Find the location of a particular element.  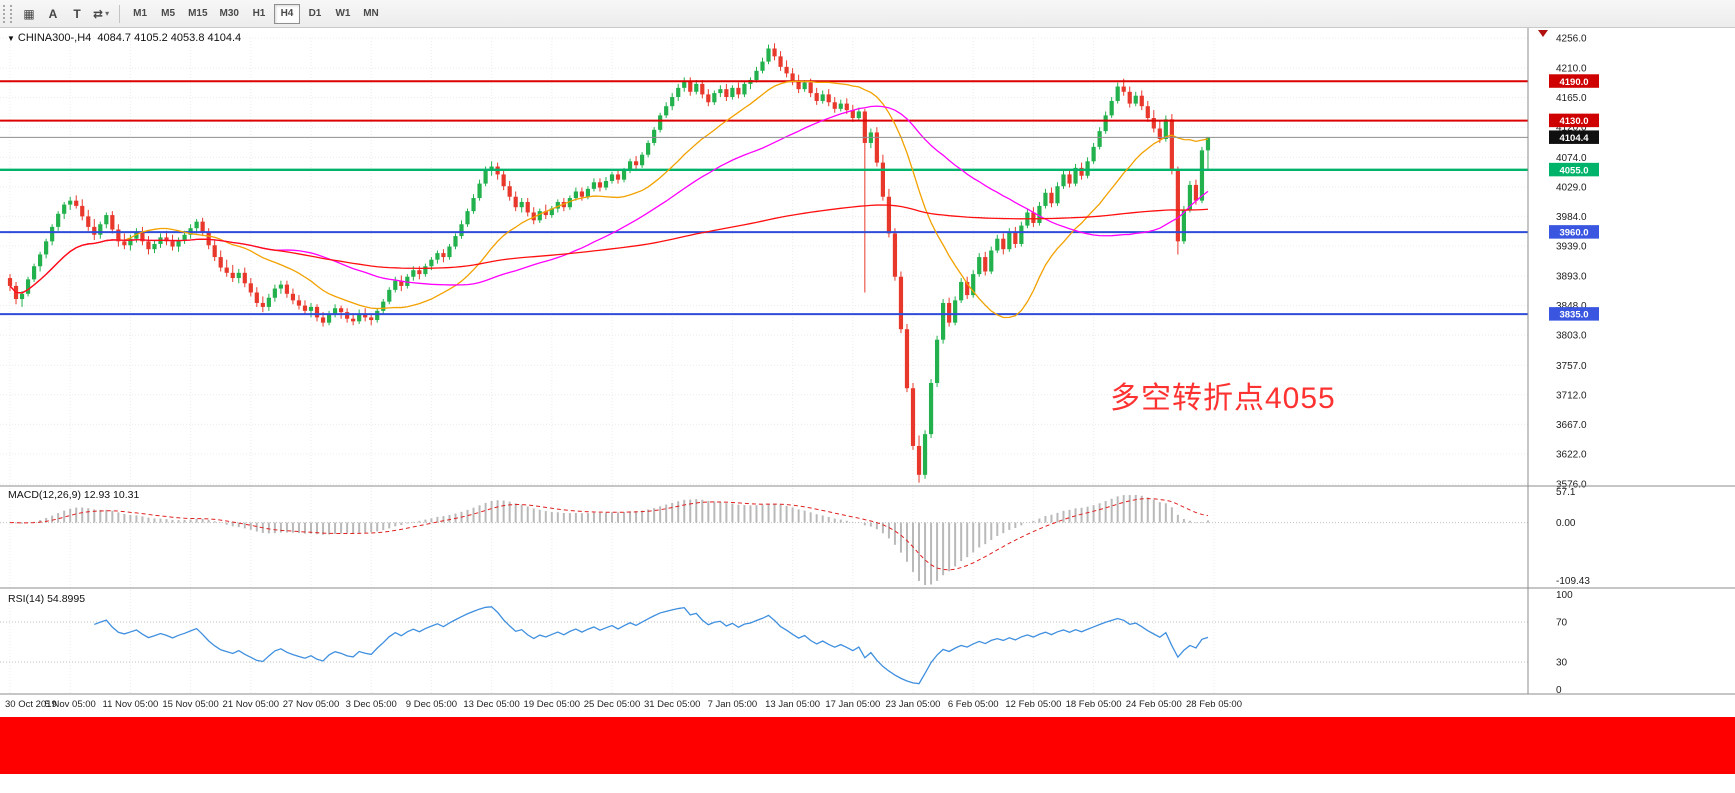

svg-text: 6 Feb 05:00 is located at coordinates (973, 704).